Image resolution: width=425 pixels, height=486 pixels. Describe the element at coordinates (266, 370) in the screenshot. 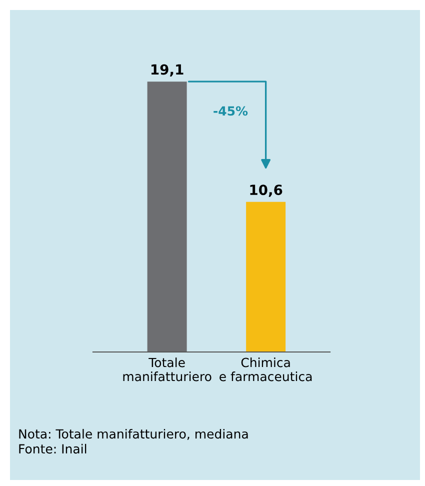

I see `x-tick-label: Chimica e farmaceutica` at that location.